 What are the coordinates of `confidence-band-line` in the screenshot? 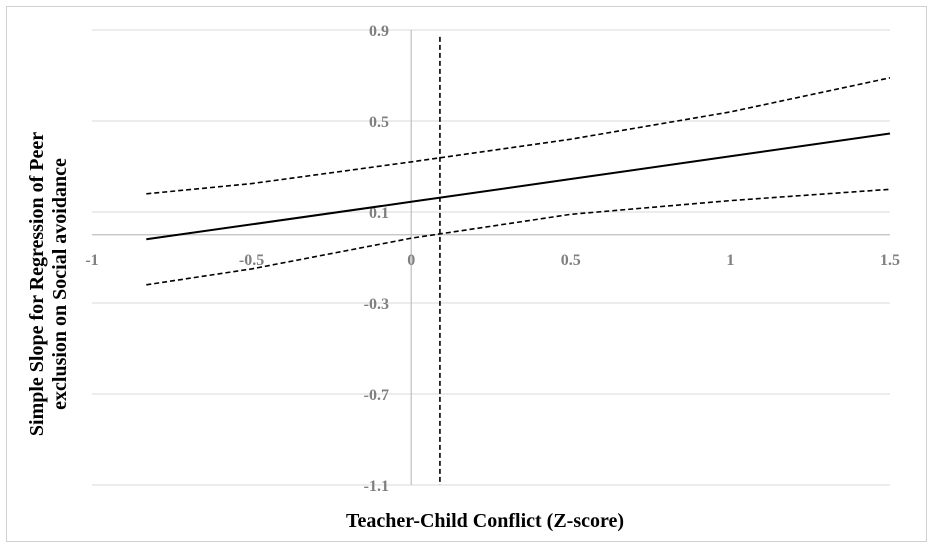 It's located at (518, 237).